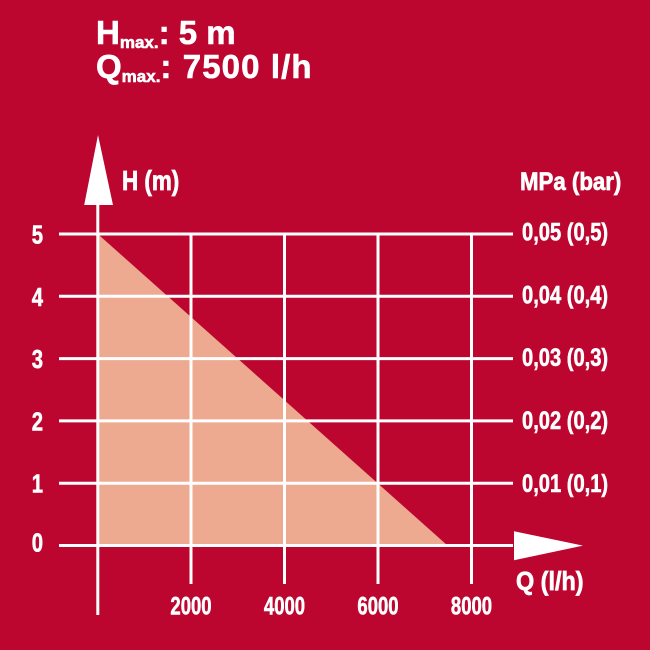 This screenshot has width=650, height=650. What do you see at coordinates (37, 359) in the screenshot?
I see `svg-text: 3` at bounding box center [37, 359].